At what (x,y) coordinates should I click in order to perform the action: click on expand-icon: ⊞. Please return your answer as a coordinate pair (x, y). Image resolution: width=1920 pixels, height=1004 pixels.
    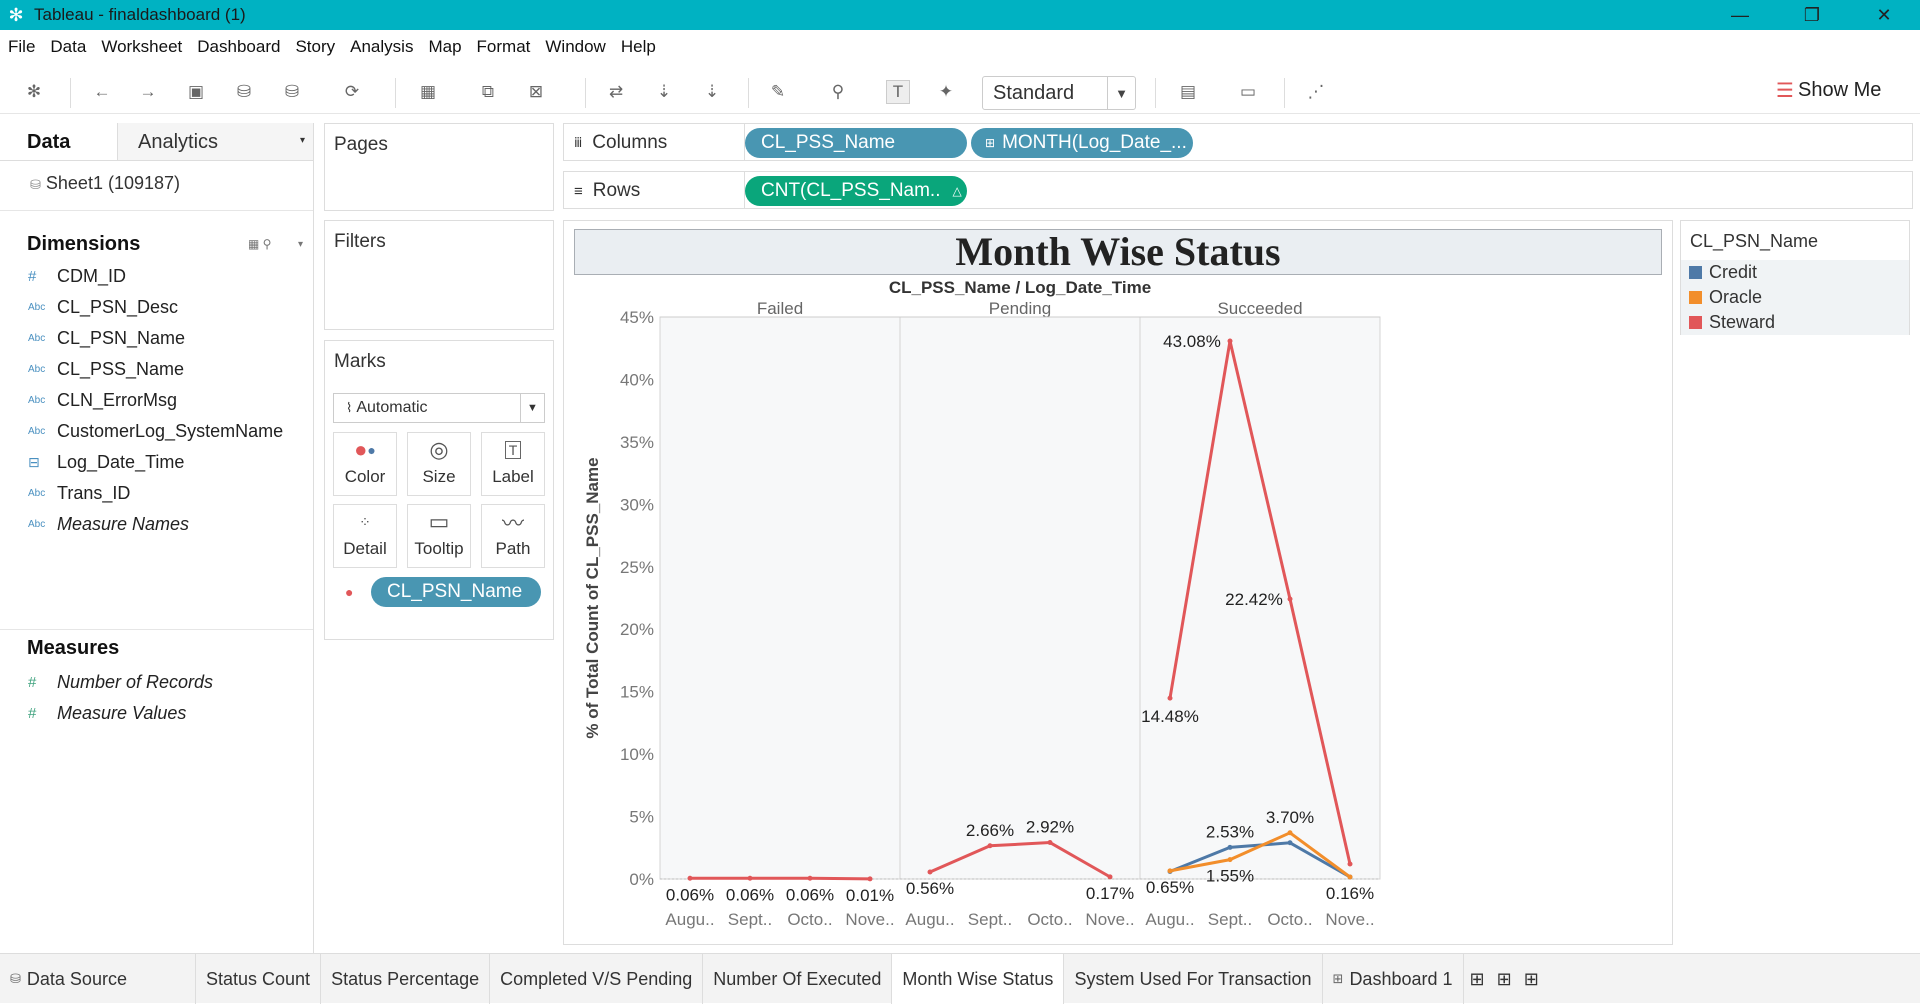
    Looking at the image, I should click on (990, 143).